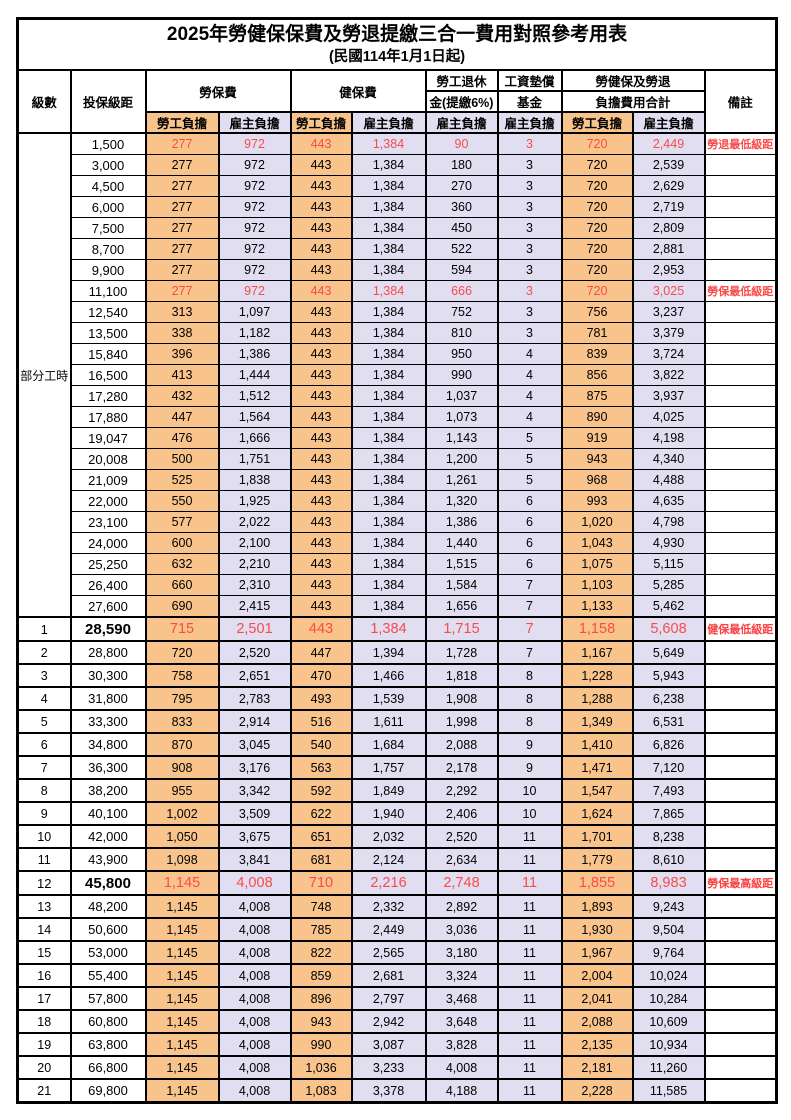  I want to click on cell-value: 2,719, so click(668, 207).